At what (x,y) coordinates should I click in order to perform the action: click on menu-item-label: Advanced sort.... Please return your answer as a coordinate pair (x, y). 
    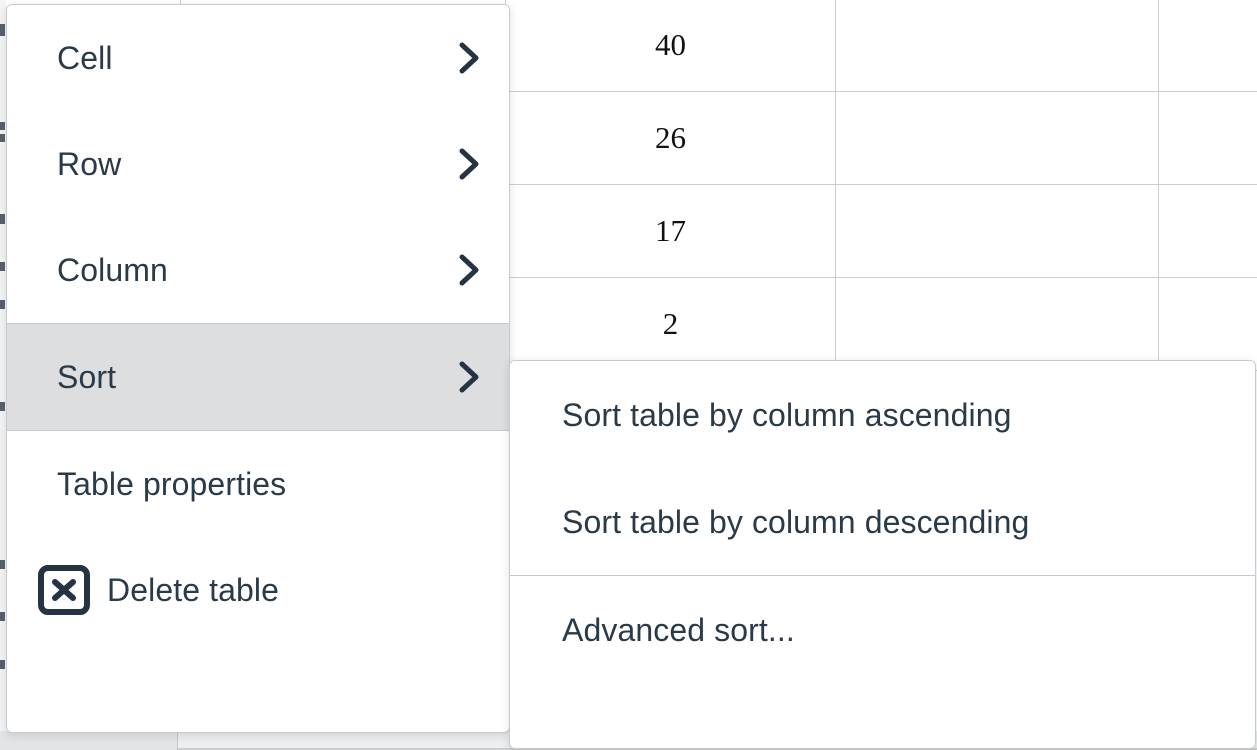
    Looking at the image, I should click on (678, 629).